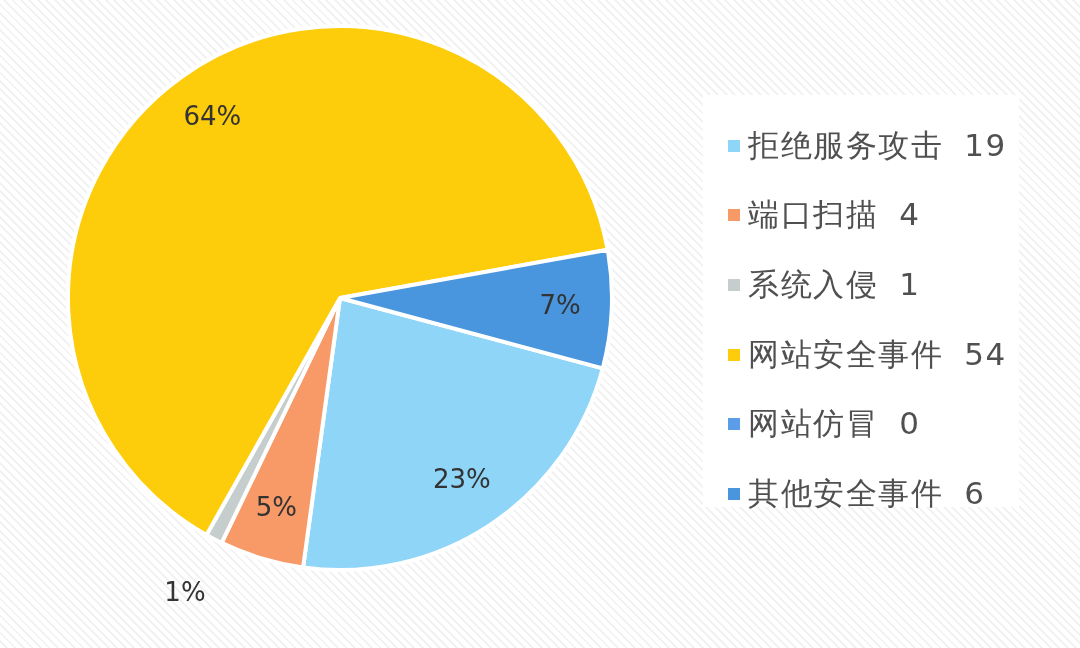 The height and width of the screenshot is (648, 1080). What do you see at coordinates (834, 424) in the screenshot?
I see `legend-label: 网站仿冒 0` at bounding box center [834, 424].